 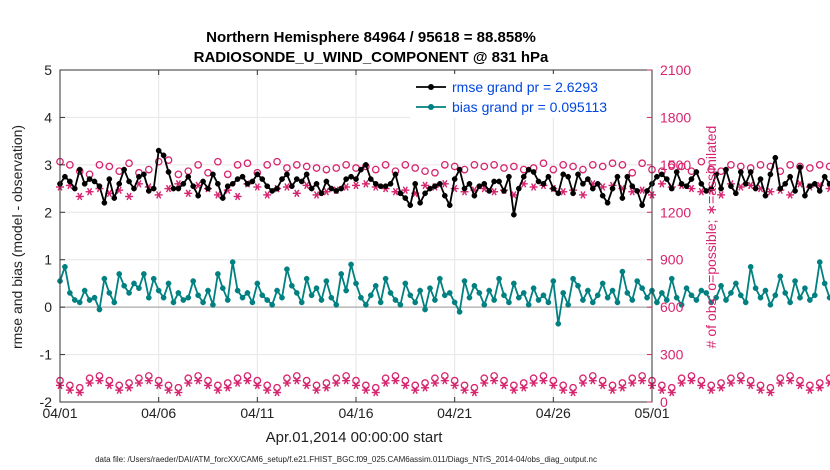 I want to click on y-right-tick-label: 300, so click(x=672, y=355).